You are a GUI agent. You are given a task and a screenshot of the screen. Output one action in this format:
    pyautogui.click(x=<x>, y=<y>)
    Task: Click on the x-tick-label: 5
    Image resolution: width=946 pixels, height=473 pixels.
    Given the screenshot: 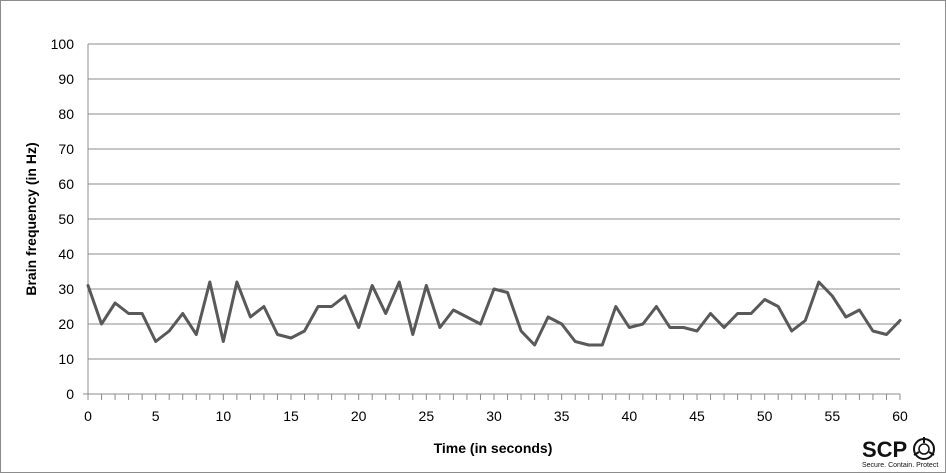 What is the action you would take?
    pyautogui.click(x=156, y=416)
    